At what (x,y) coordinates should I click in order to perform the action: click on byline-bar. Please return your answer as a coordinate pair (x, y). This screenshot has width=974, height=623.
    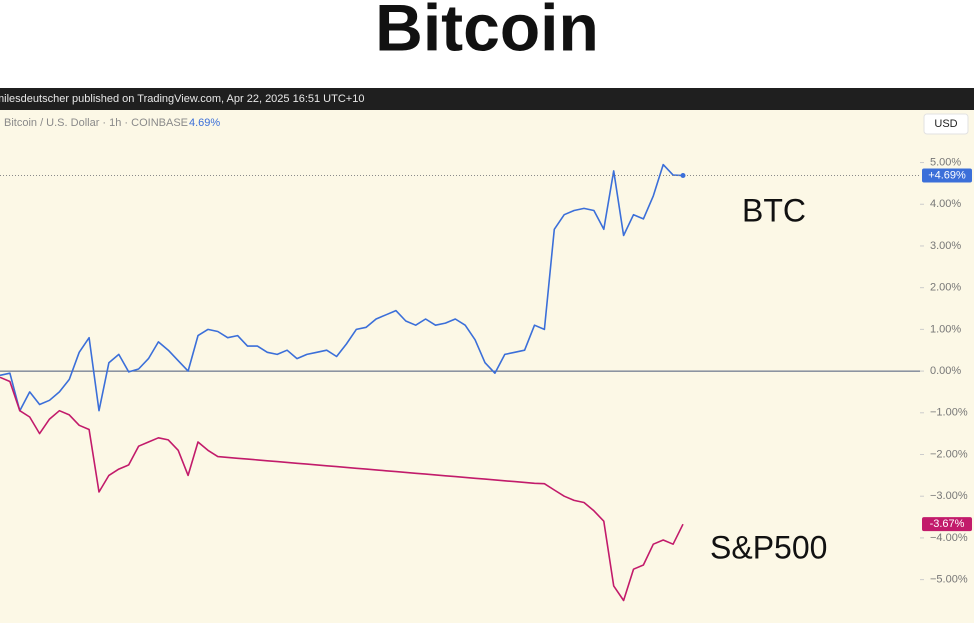
    Looking at the image, I should click on (487, 99).